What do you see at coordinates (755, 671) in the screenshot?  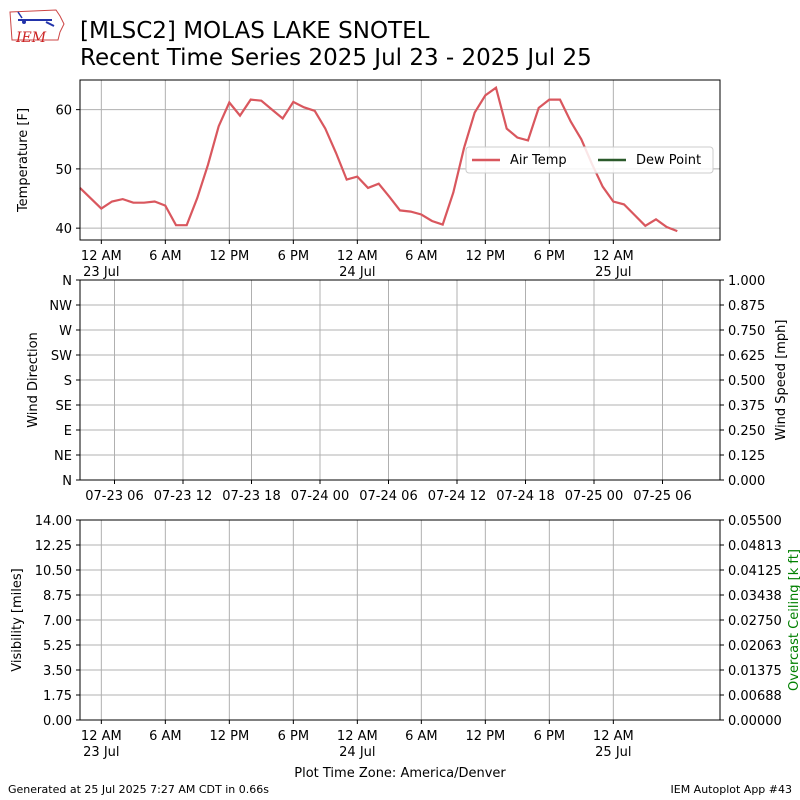 I see `ceiling-tick-label: 0.01375` at bounding box center [755, 671].